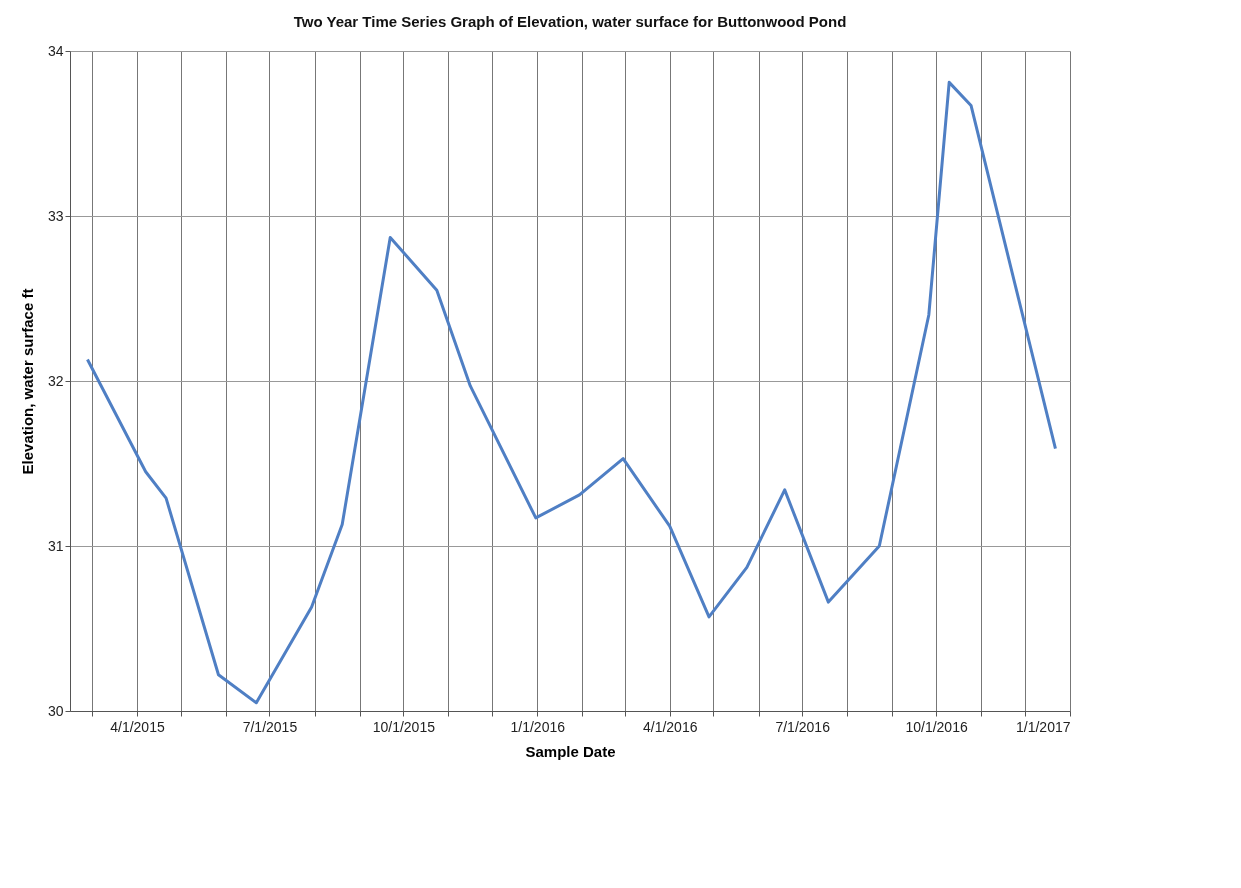  Describe the element at coordinates (538, 726) in the screenshot. I see `x-tick-label: 1/1/2016` at that location.